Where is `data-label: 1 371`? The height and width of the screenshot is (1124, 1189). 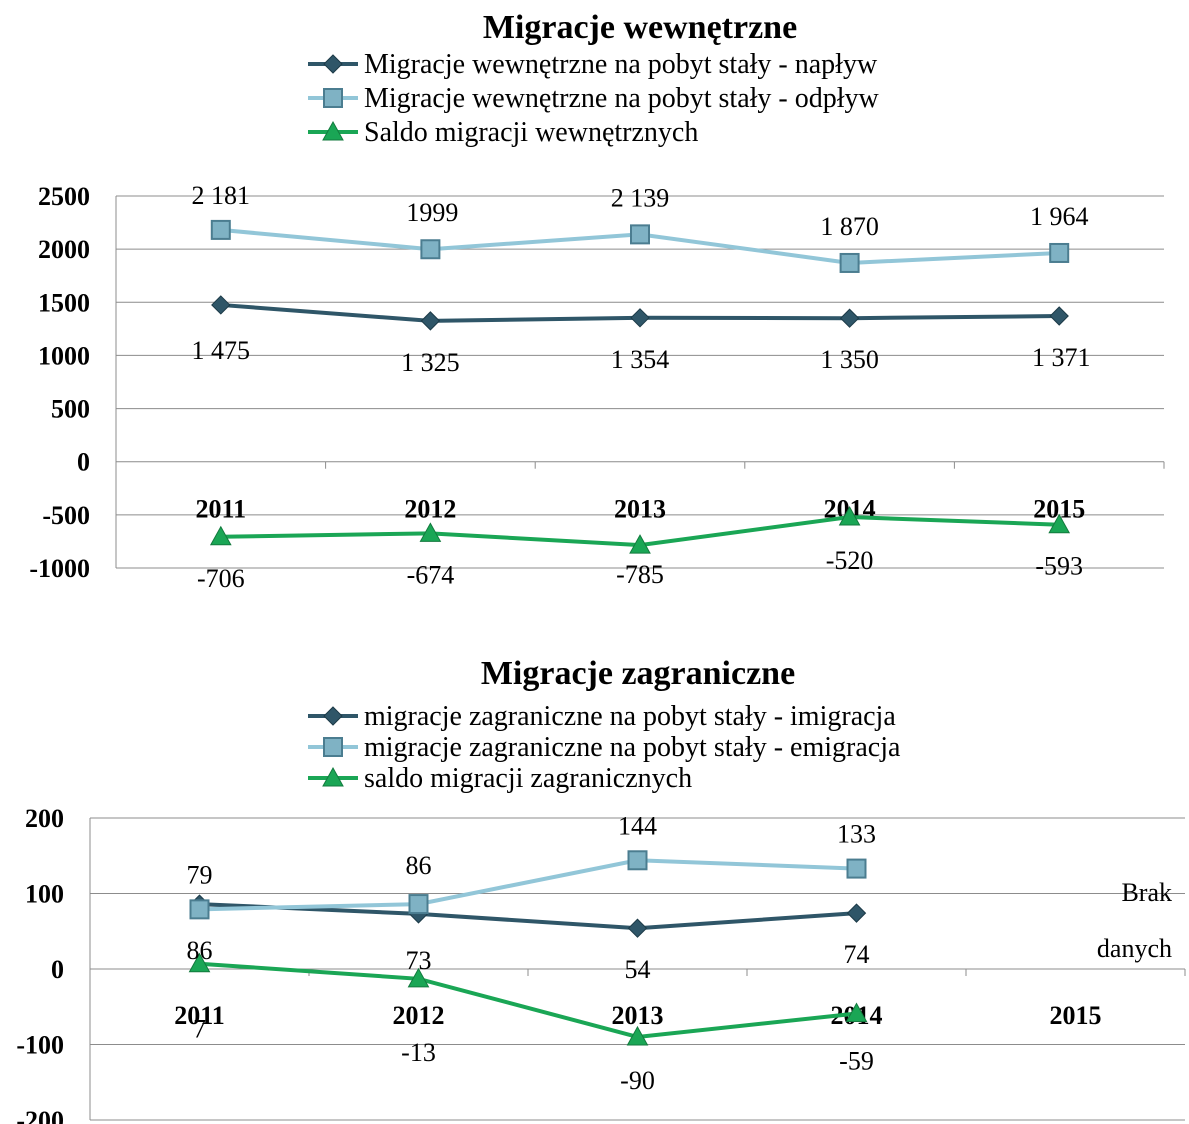 data-label: 1 371 is located at coordinates (1061, 357).